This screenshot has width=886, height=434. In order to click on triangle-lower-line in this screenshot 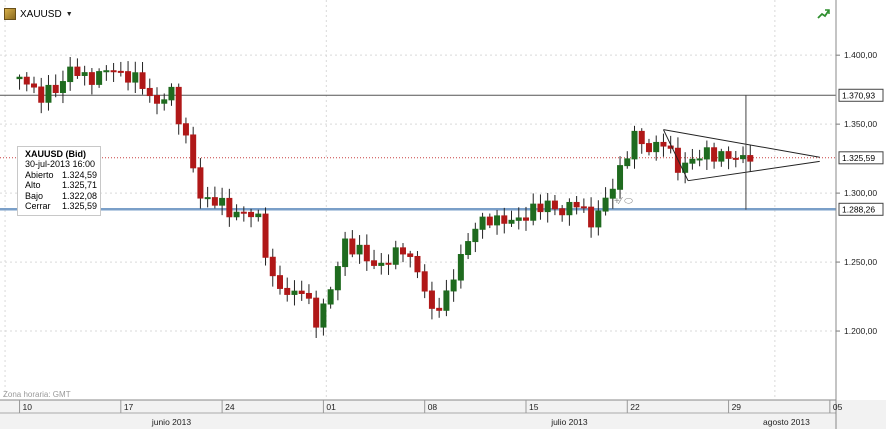, I will do `click(753, 171)`.